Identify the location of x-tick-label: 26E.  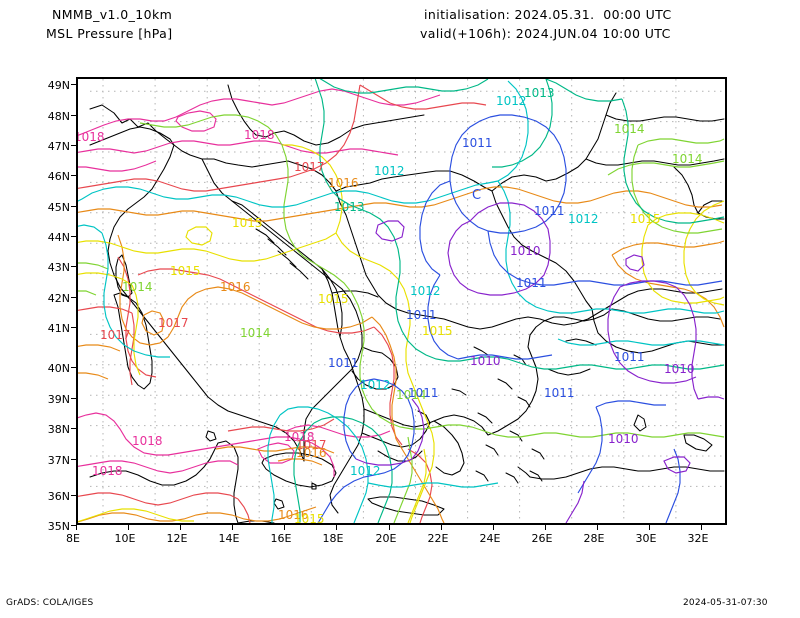
(542, 538).